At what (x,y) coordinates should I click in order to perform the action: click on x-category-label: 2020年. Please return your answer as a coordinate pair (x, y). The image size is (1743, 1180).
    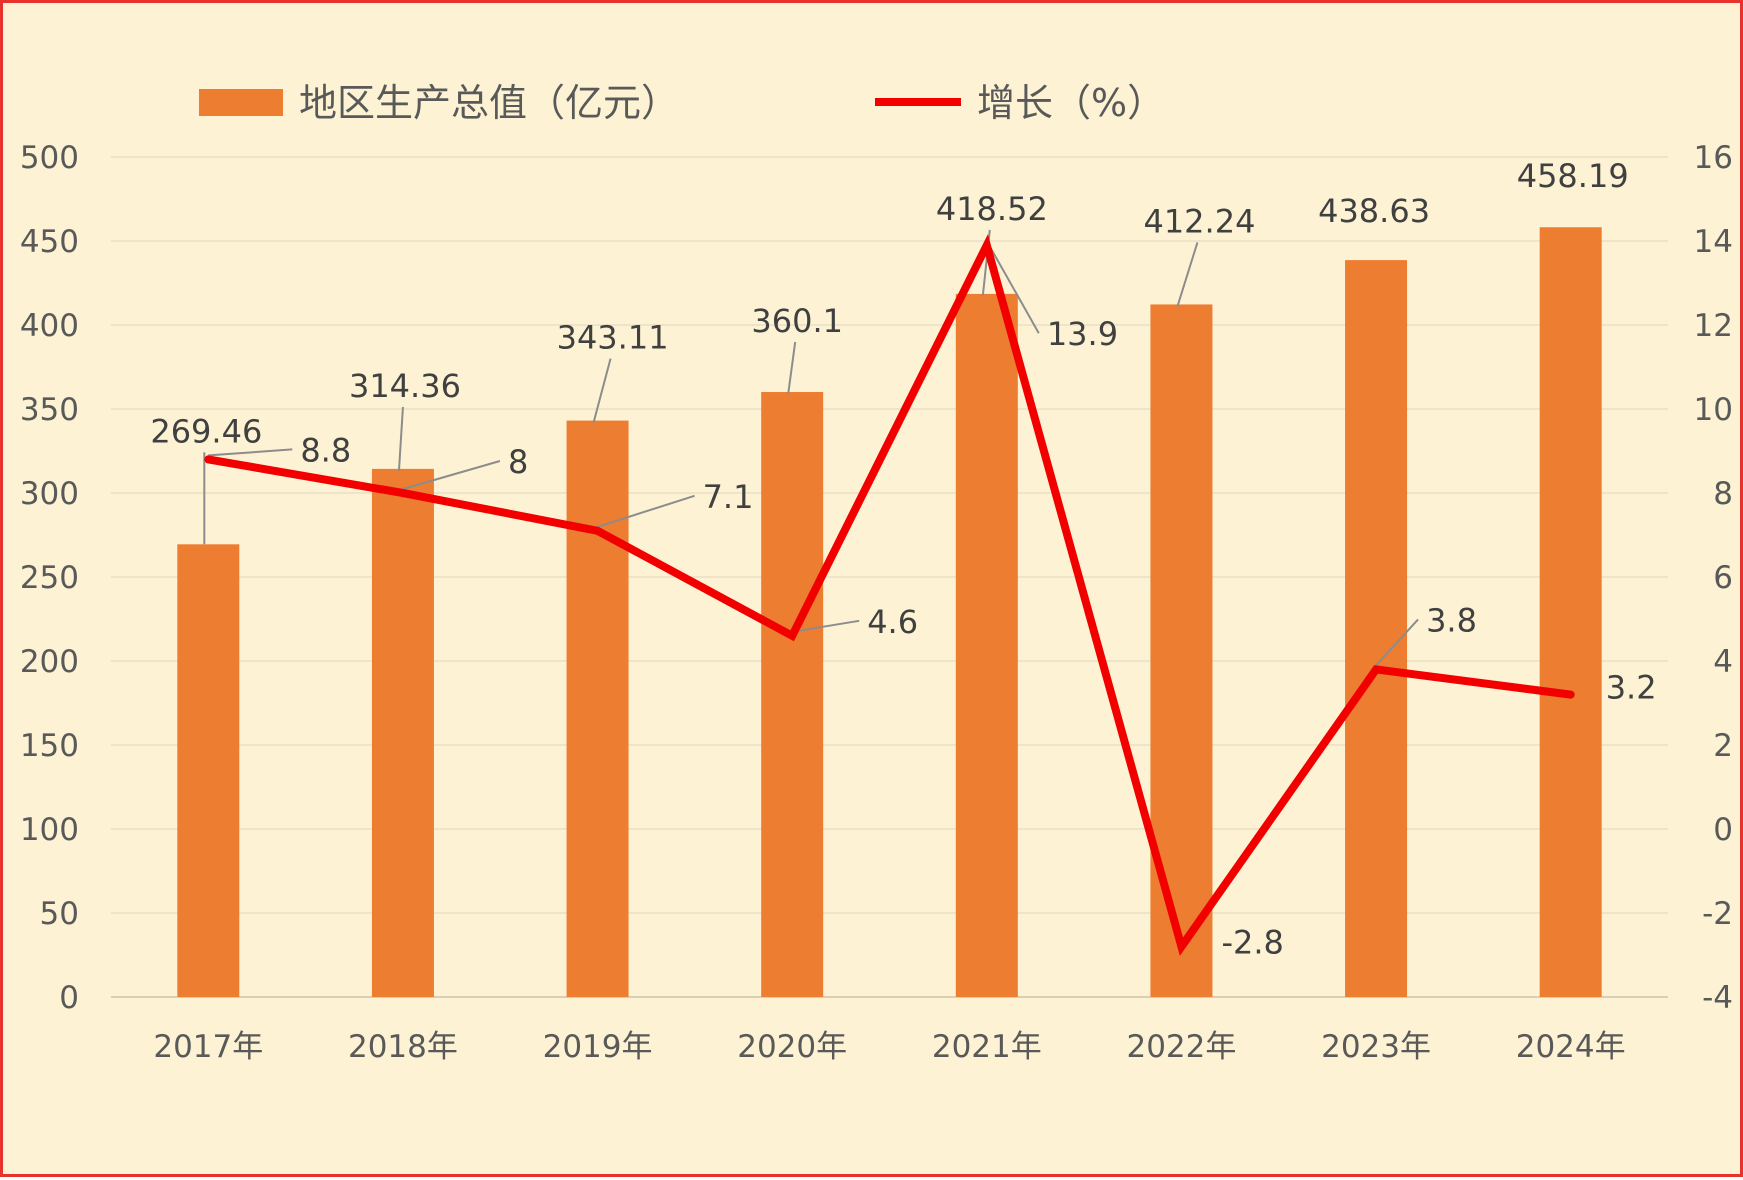
    Looking at the image, I should click on (792, 1047).